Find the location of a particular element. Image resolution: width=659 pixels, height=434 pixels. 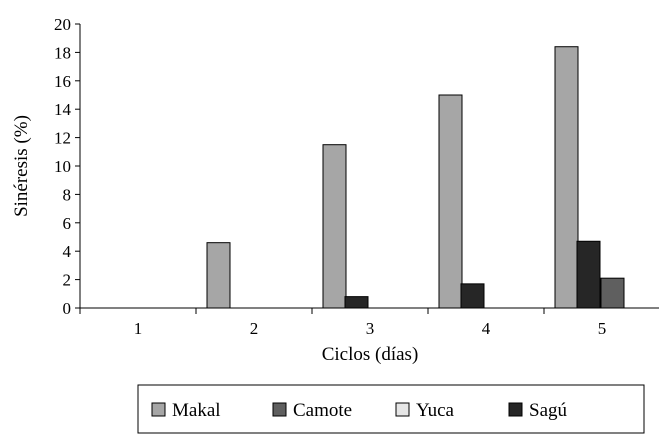

x-tick-label-2: 2 is located at coordinates (254, 328).